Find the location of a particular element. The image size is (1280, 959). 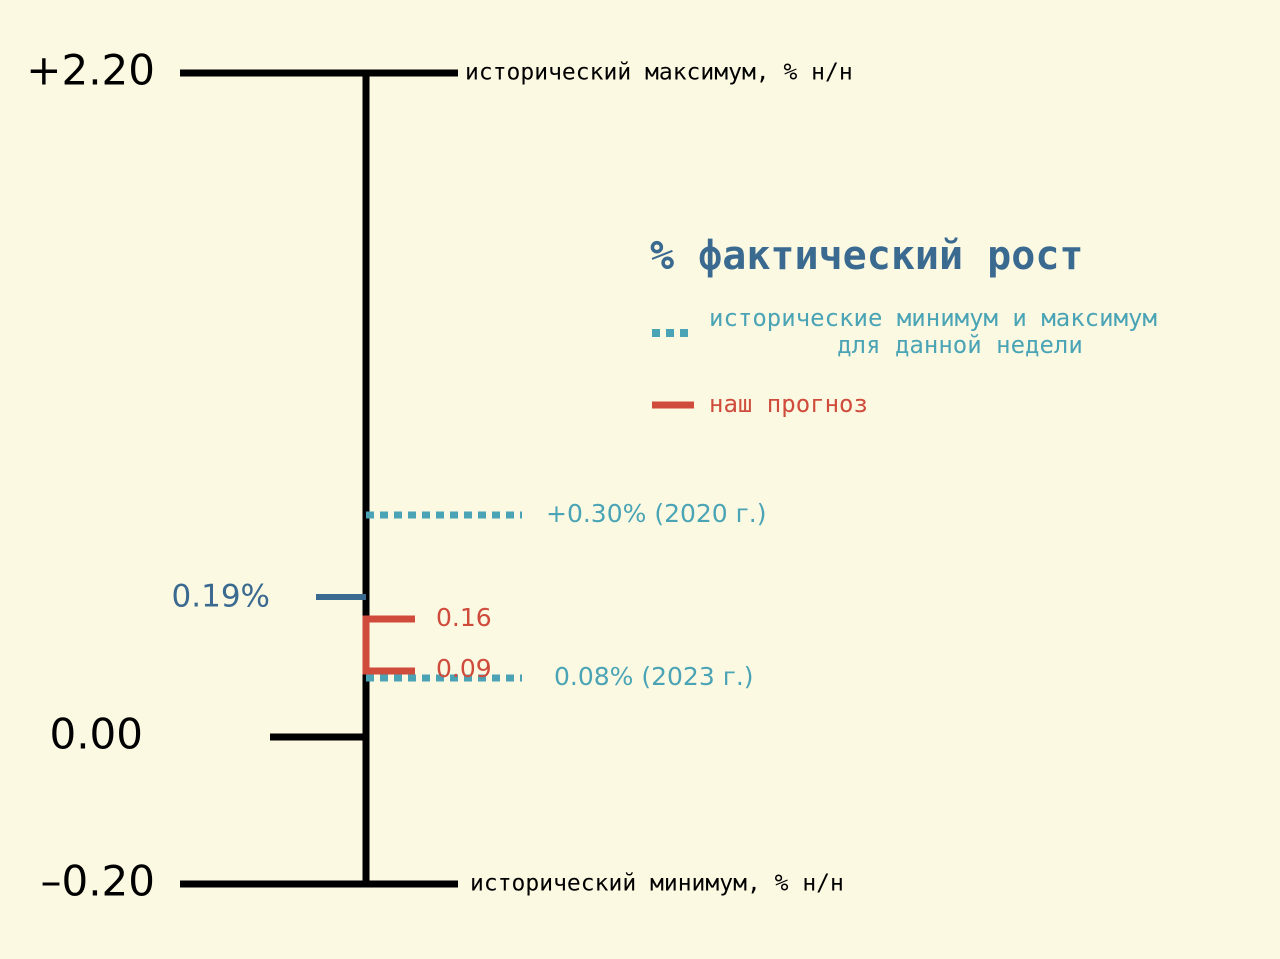

forecast-low-label: 0.09 is located at coordinates (464, 668).